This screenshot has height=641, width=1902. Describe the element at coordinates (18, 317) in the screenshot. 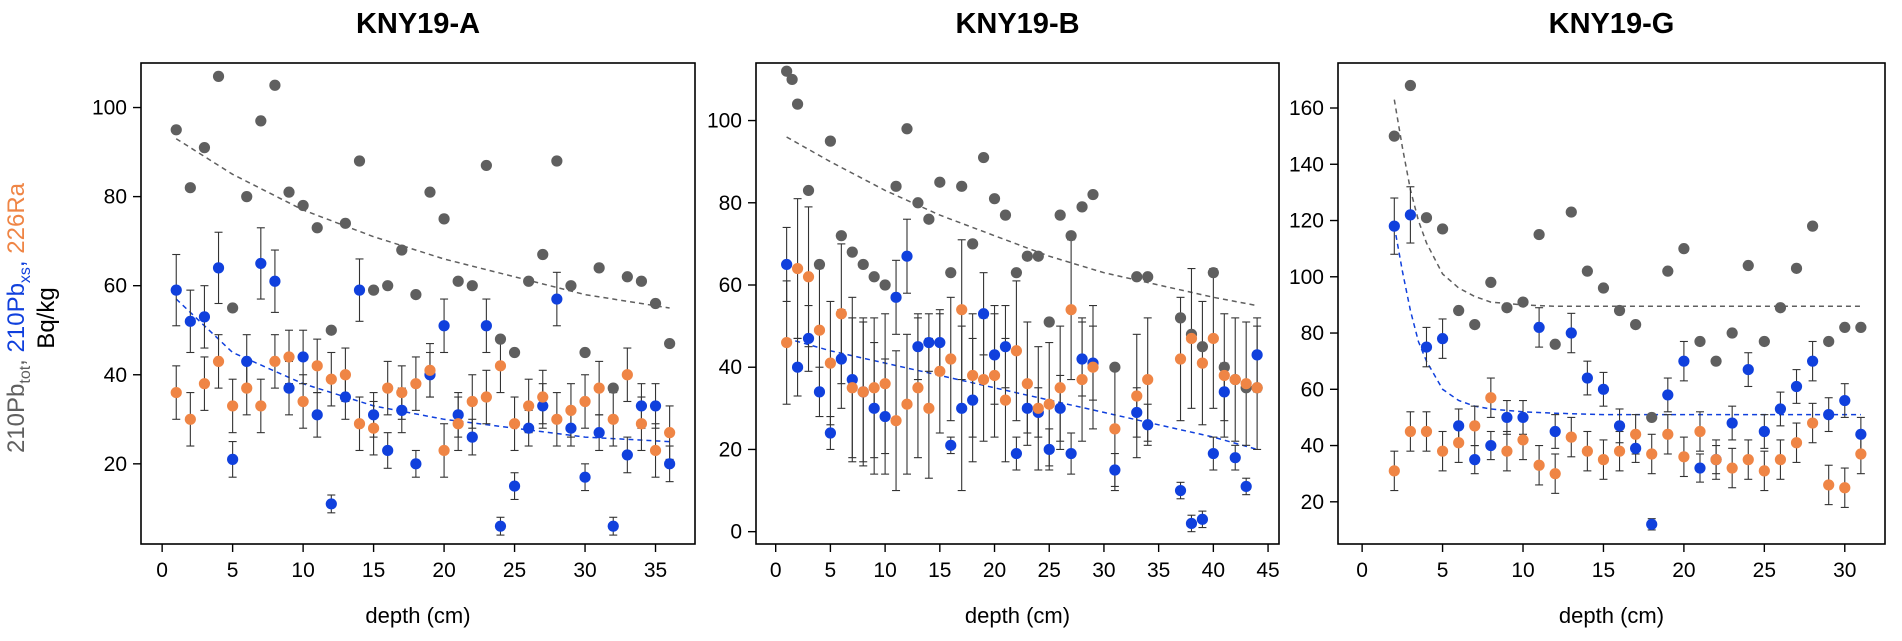

I see `y-axis-label: 210Pbtot, 210Pbxs, 226Ra` at that location.